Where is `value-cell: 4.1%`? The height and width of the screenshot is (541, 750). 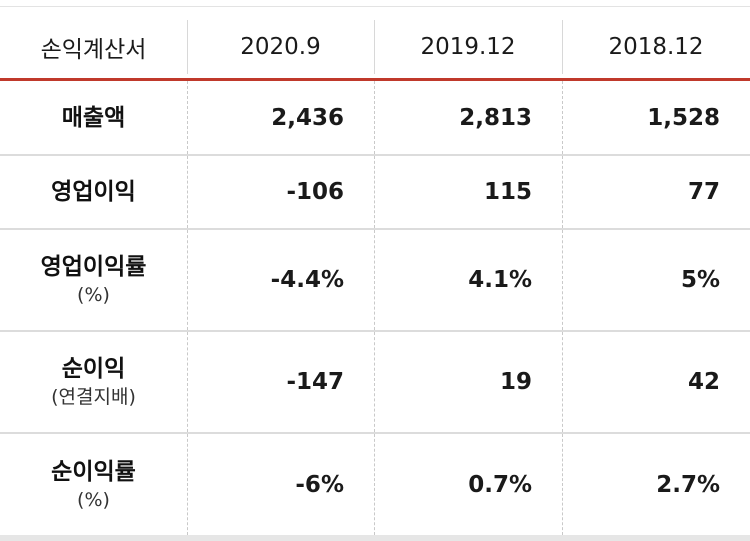 value-cell: 4.1% is located at coordinates (468, 280).